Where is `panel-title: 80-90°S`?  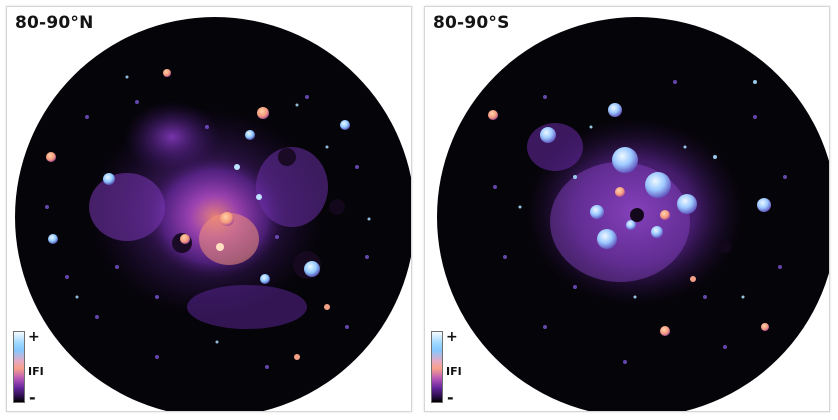
panel-title: 80-90°S is located at coordinates (471, 23).